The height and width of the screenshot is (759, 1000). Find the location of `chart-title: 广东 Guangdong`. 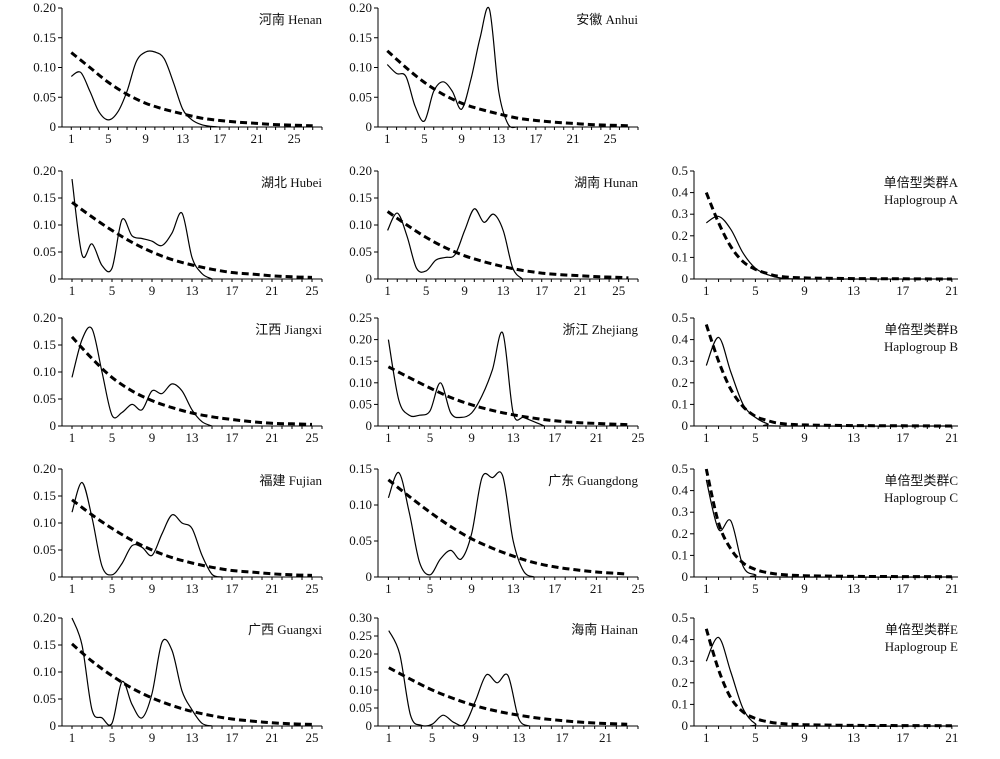

chart-title: 广东 Guangdong is located at coordinates (593, 480).